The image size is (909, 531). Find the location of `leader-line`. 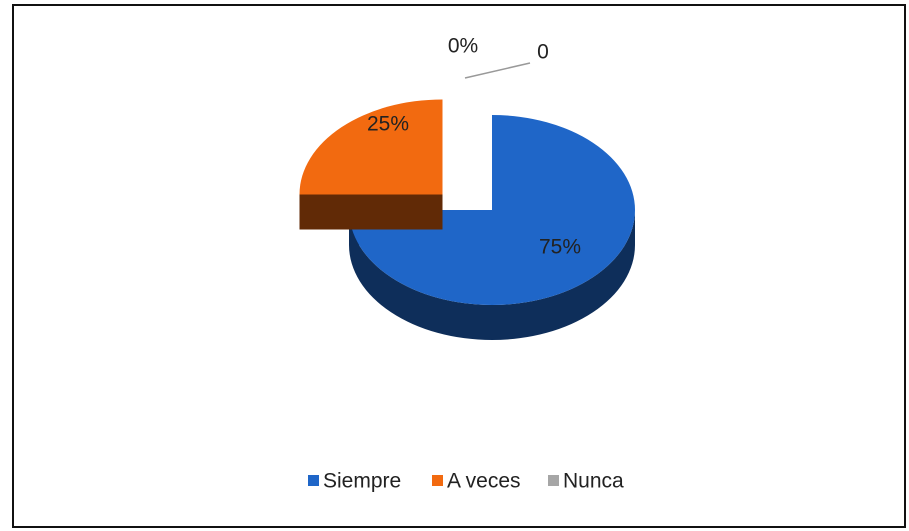

leader-line is located at coordinates (497, 70).